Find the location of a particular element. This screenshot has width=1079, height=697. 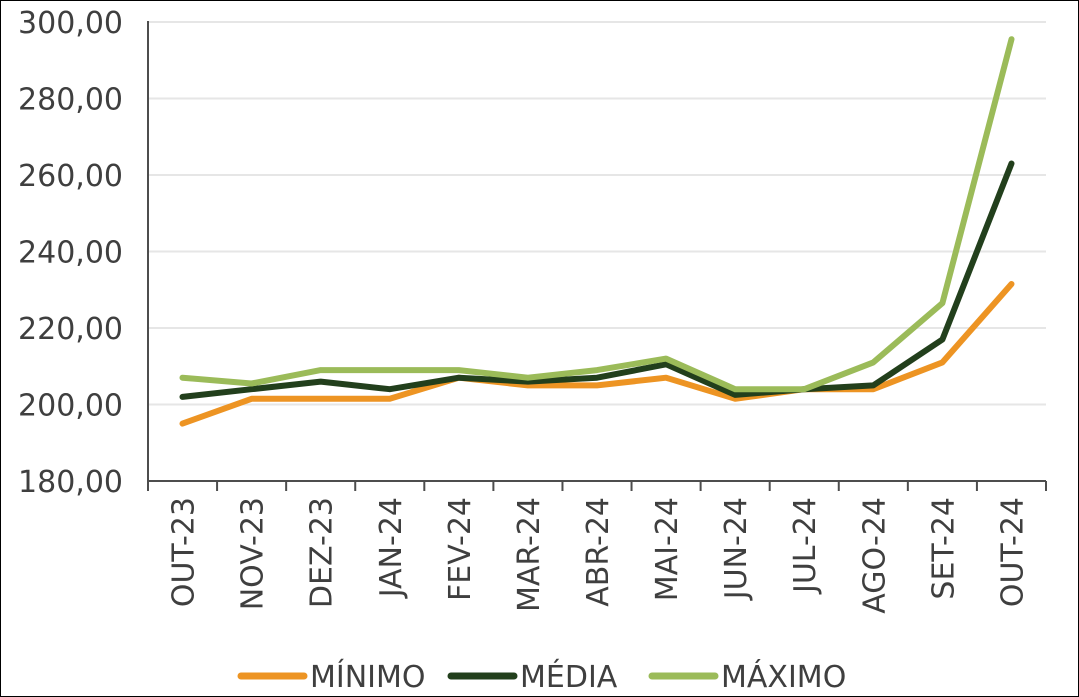

x-tick-label: FEV-24 is located at coordinates (460, 549).